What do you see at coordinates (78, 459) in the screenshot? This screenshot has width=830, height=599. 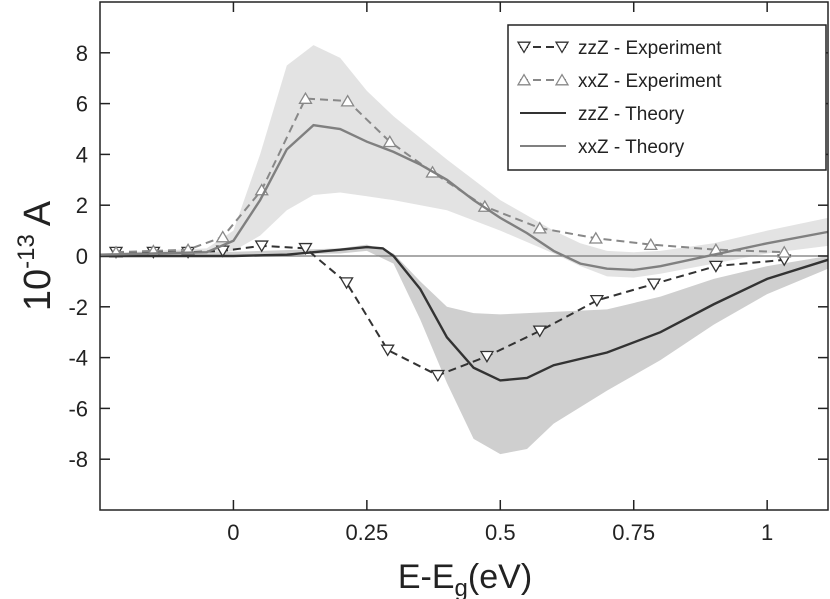 I see `y-tick-label: -8` at bounding box center [78, 459].